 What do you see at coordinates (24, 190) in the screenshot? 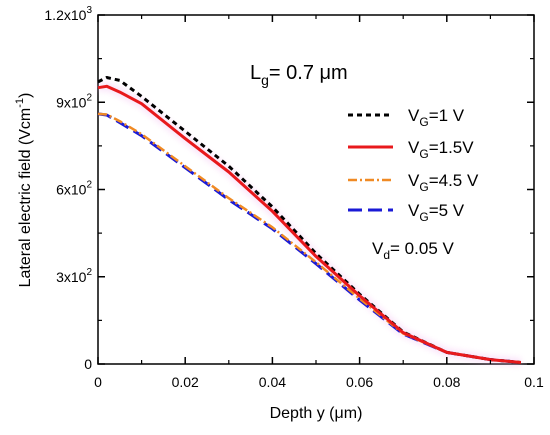
I see `y-axis-title: Lateral electric field (Vcm-1)` at bounding box center [24, 190].